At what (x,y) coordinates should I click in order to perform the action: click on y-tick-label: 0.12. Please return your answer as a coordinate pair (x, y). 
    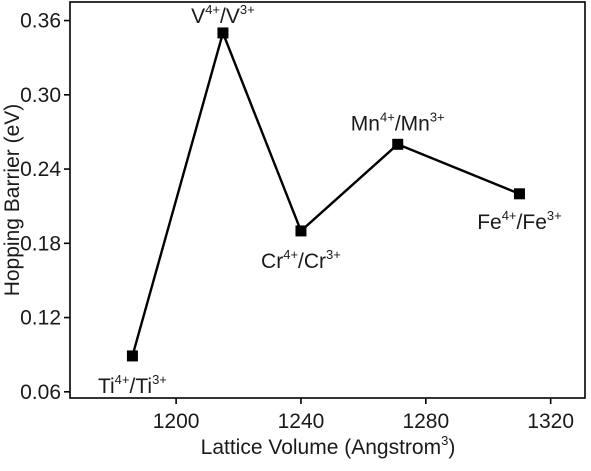
    Looking at the image, I should click on (40, 318).